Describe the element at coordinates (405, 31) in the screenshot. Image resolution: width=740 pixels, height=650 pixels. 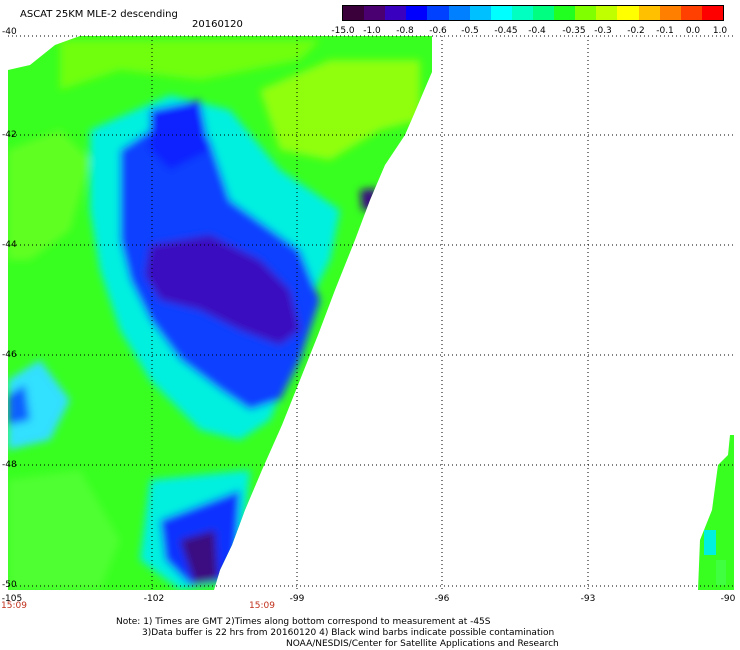
I see `colorbar-tick: -0.8` at that location.